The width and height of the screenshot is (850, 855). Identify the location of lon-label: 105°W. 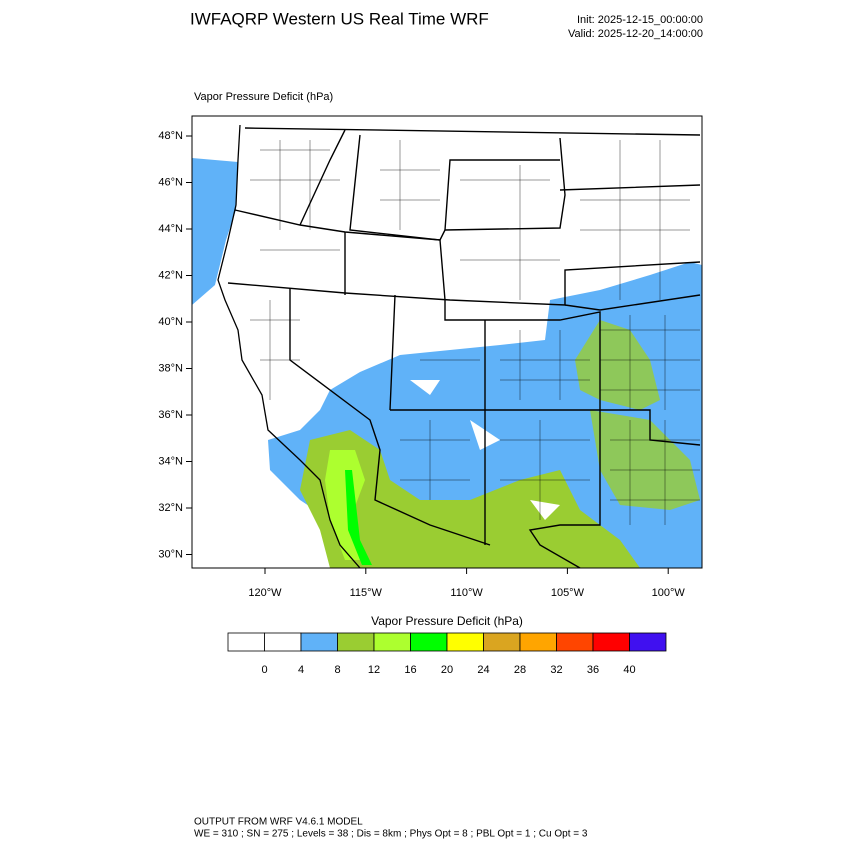
(568, 593).